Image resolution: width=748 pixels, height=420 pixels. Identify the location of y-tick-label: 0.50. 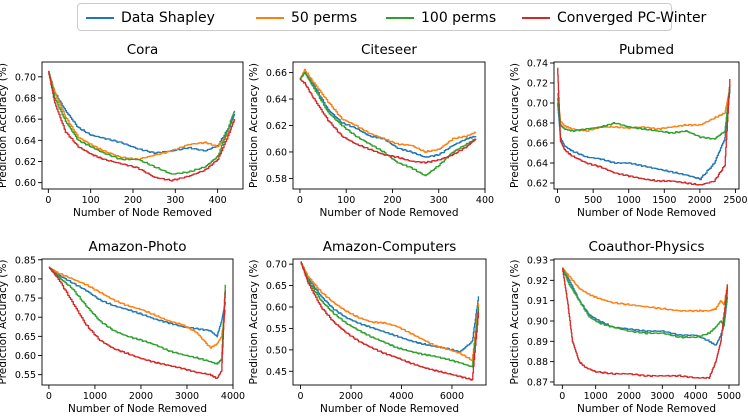
(276, 350).